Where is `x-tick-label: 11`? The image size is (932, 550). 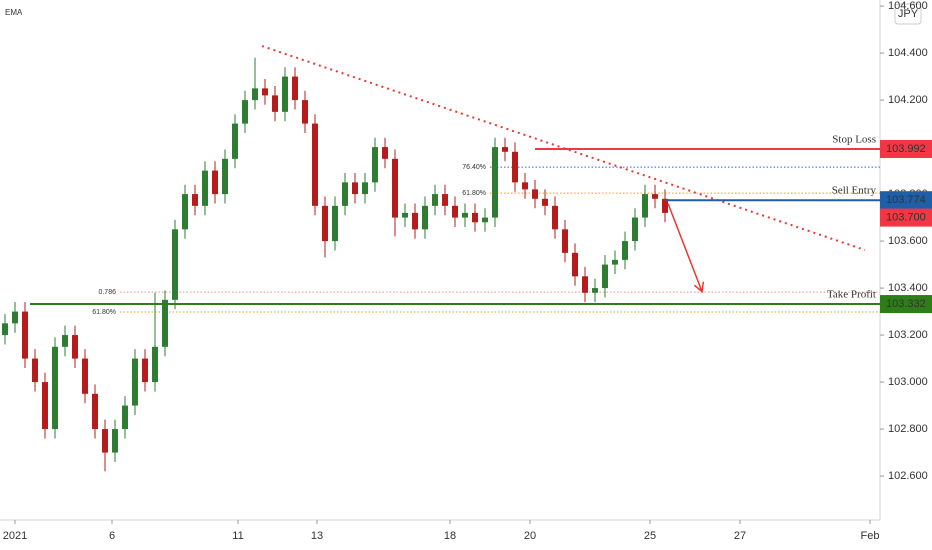
x-tick-label: 11 is located at coordinates (237, 536).